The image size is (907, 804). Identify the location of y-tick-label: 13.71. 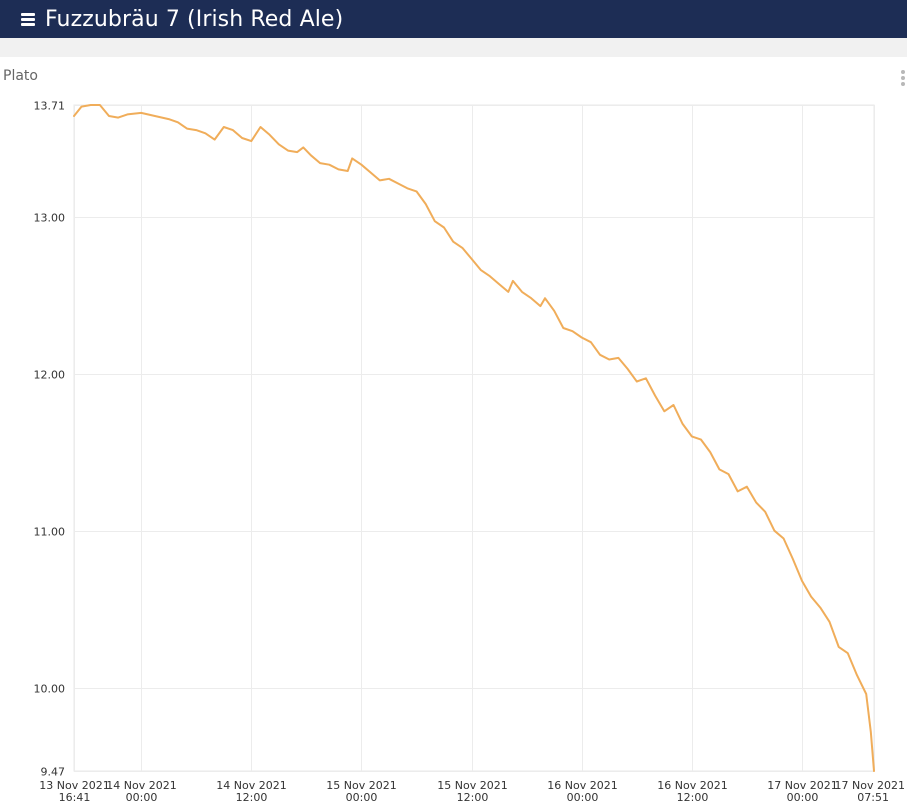
(50, 106).